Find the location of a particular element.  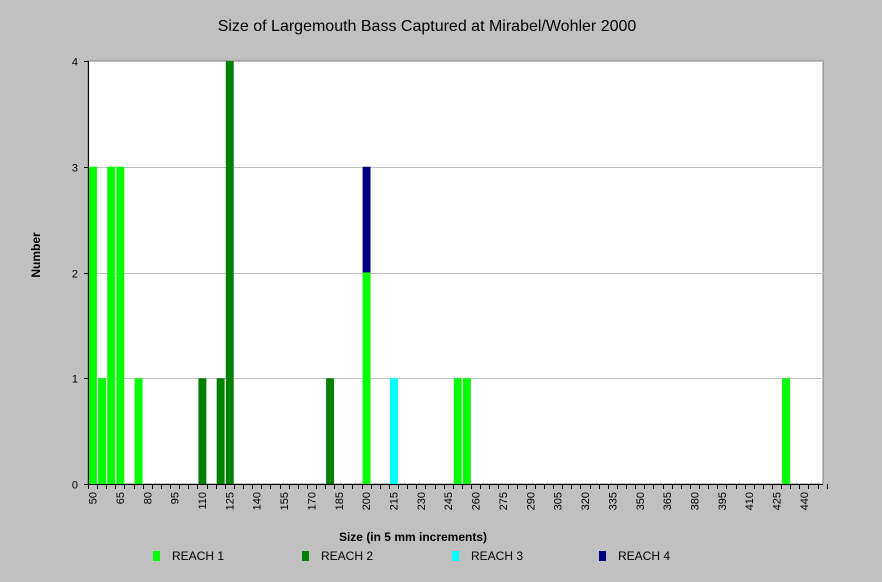

x-tick-label: 95 is located at coordinates (176, 498).